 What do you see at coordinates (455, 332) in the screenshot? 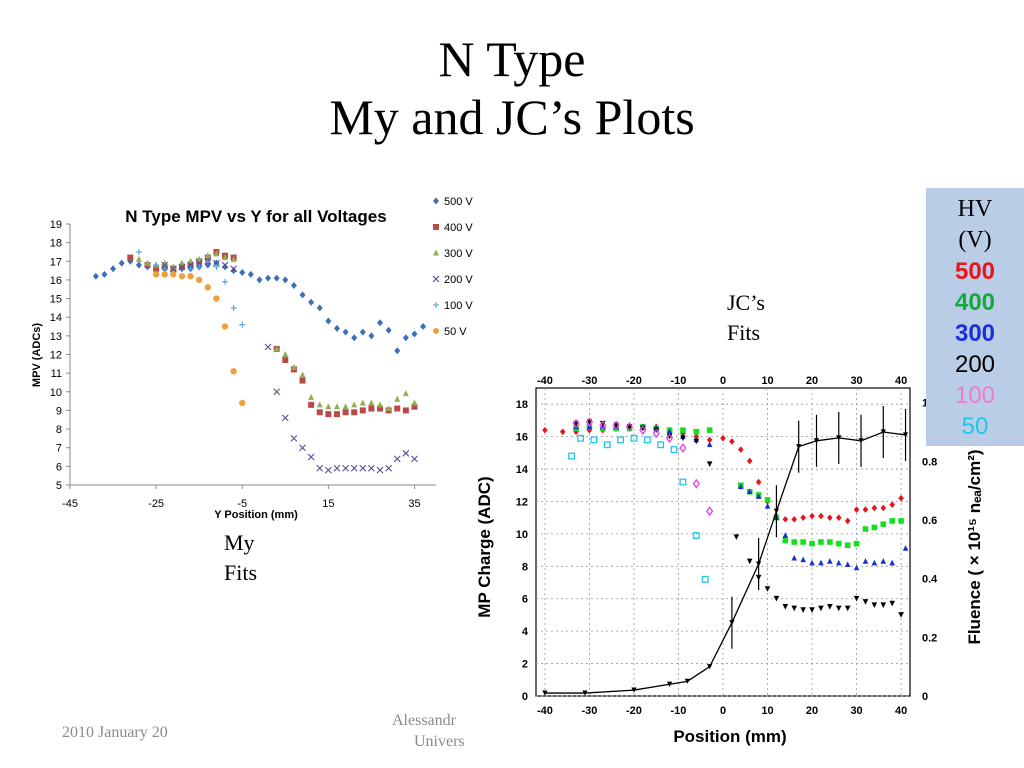
I see `legend-label: 50 V` at bounding box center [455, 332].